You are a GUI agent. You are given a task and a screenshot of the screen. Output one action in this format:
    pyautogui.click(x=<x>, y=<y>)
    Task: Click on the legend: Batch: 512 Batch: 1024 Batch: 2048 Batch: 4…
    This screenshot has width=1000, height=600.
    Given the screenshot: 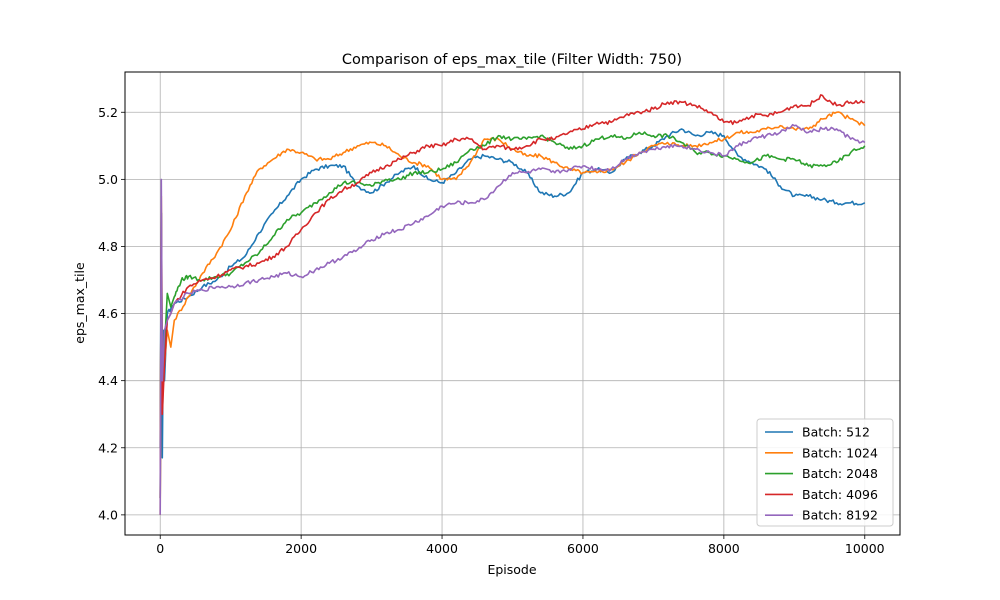 What is the action you would take?
    pyautogui.click(x=825, y=472)
    